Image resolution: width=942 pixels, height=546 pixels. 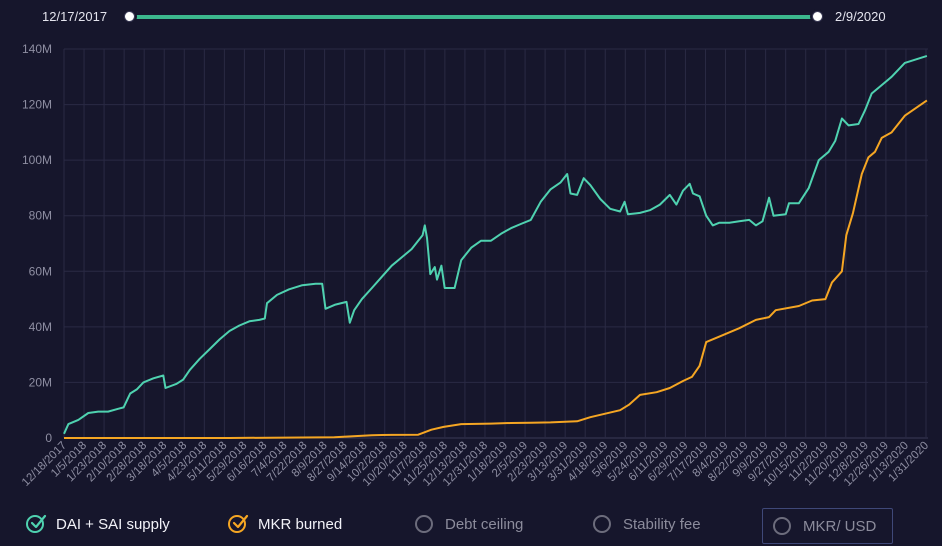 What do you see at coordinates (40, 382) in the screenshot?
I see `y-tick-label: 20M` at bounding box center [40, 382].